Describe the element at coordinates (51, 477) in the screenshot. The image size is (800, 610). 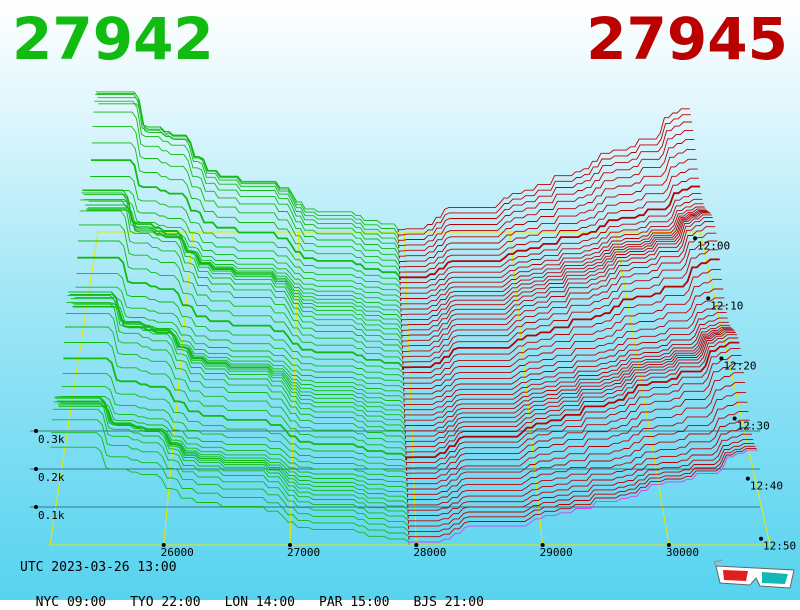
I see `depth-tick-label: 0.2k` at that location.